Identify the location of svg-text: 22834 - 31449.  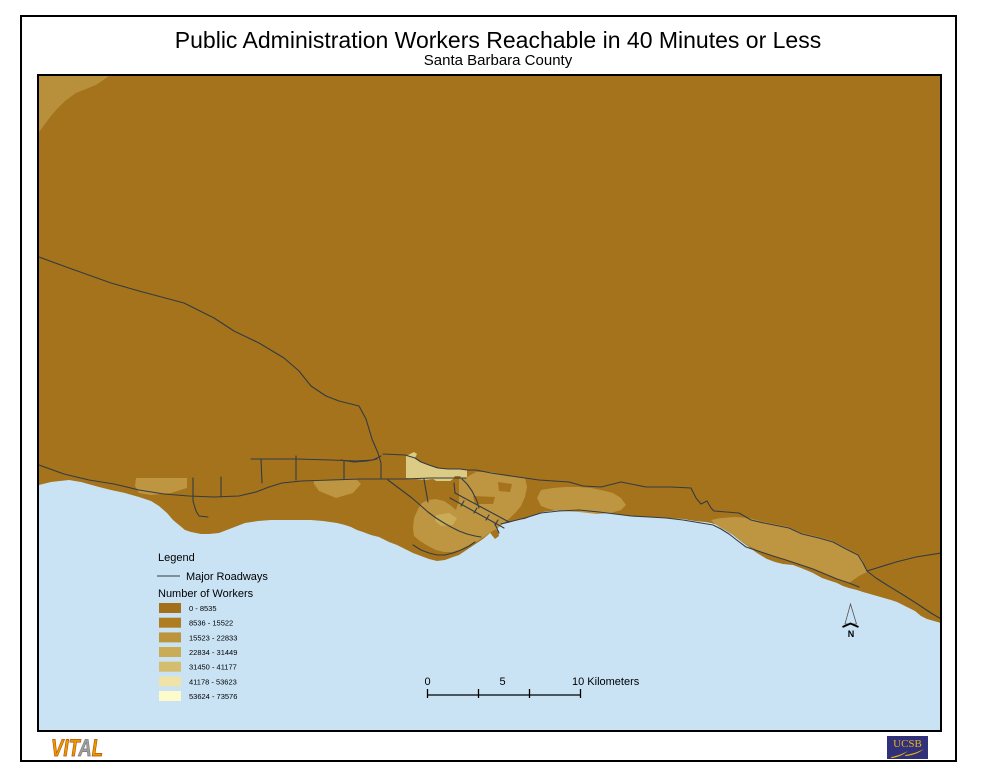
(213, 652).